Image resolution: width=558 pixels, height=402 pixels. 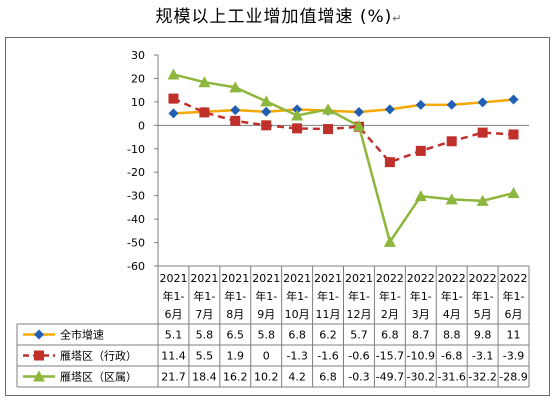 I want to click on table-value-cell: 0, so click(x=266, y=356).